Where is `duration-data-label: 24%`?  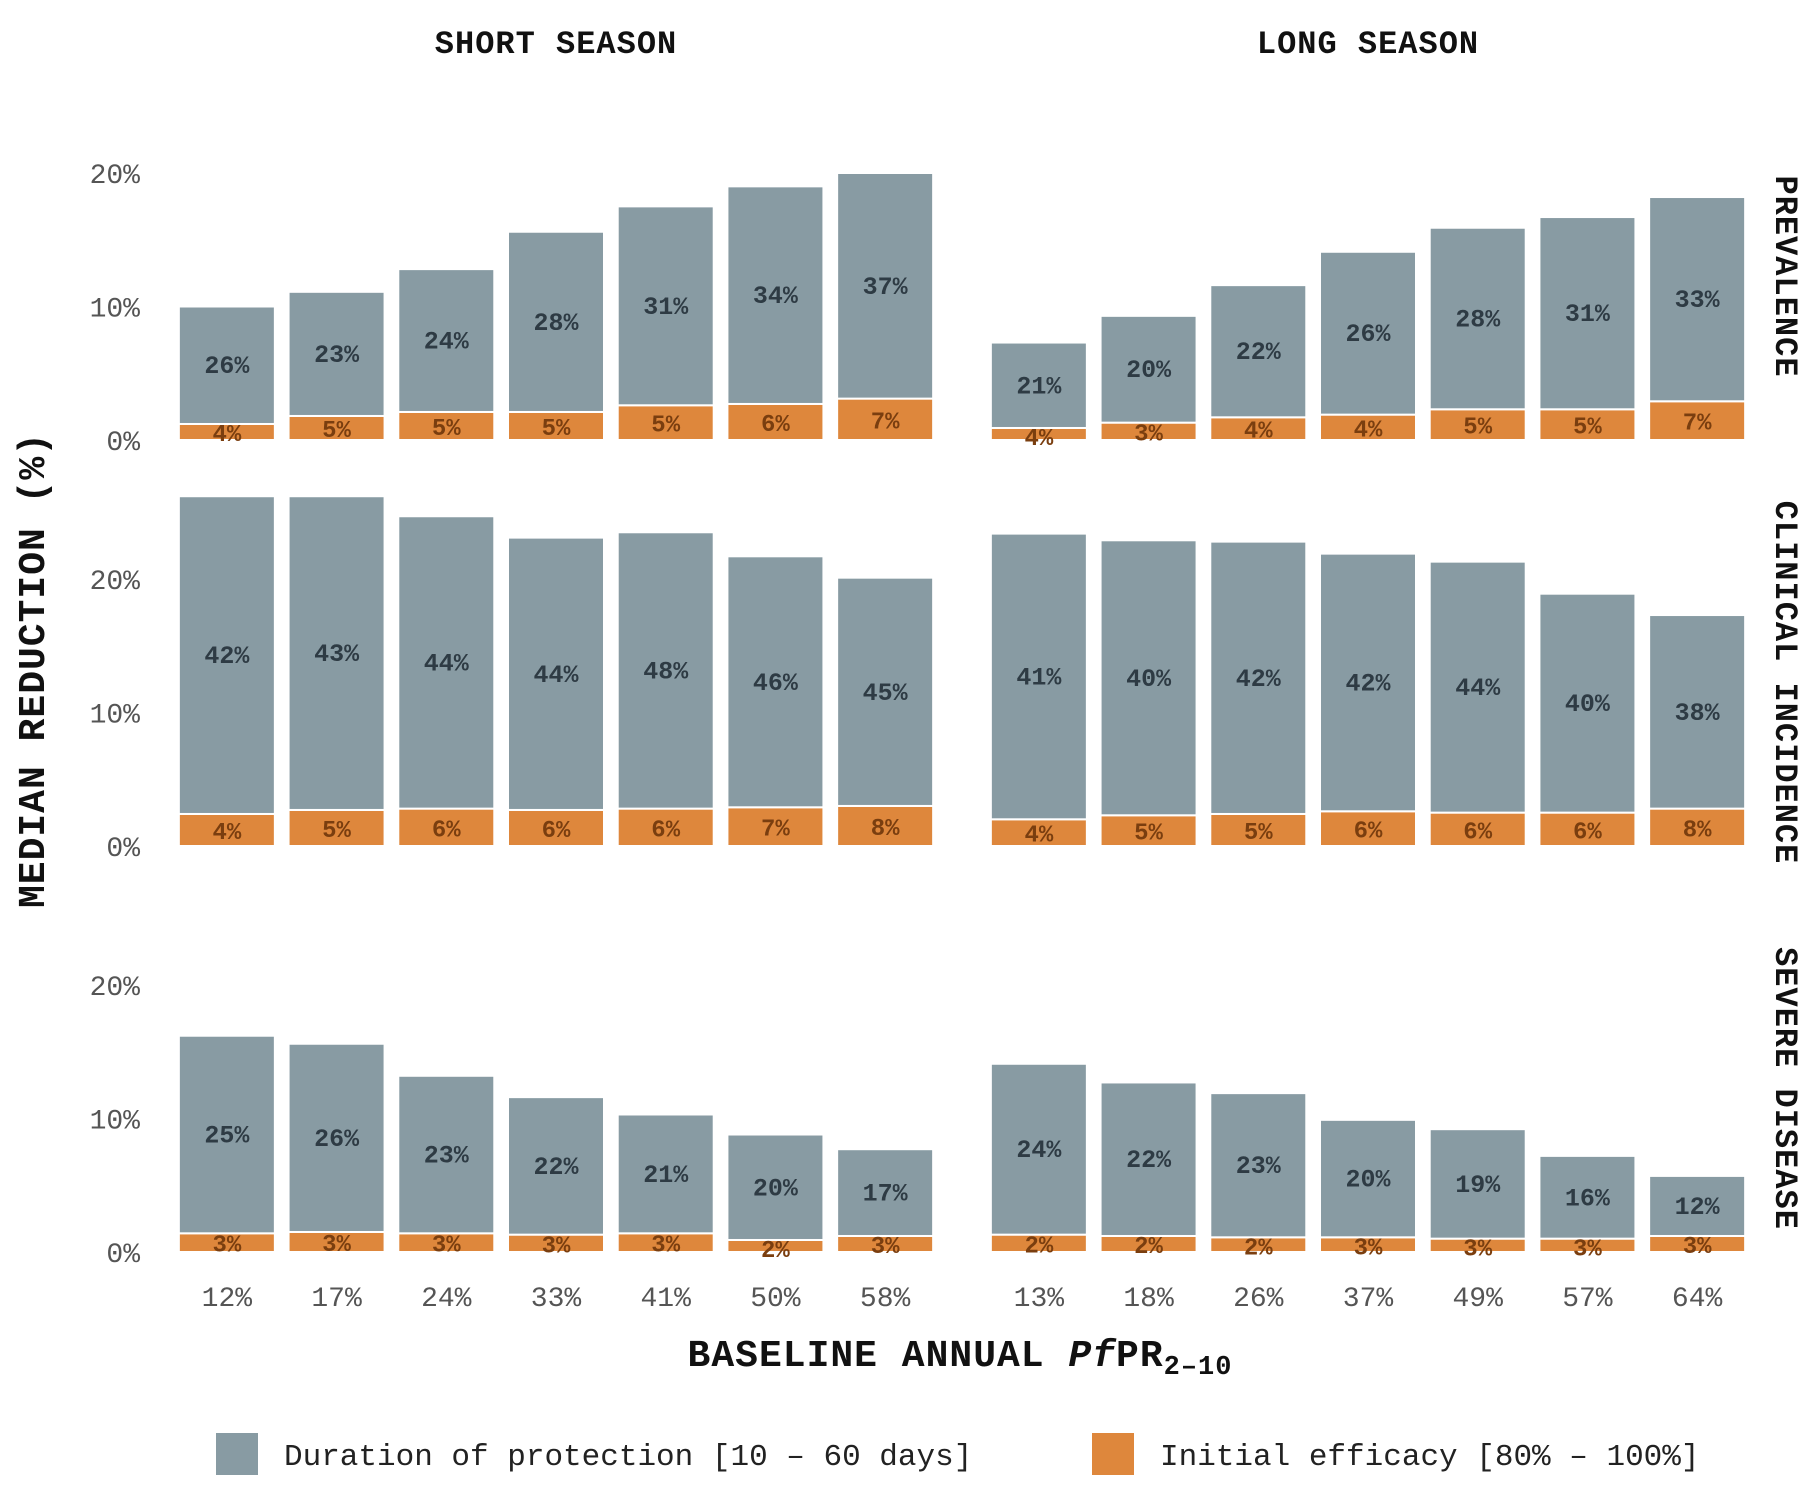
duration-data-label: 24% is located at coordinates (447, 342).